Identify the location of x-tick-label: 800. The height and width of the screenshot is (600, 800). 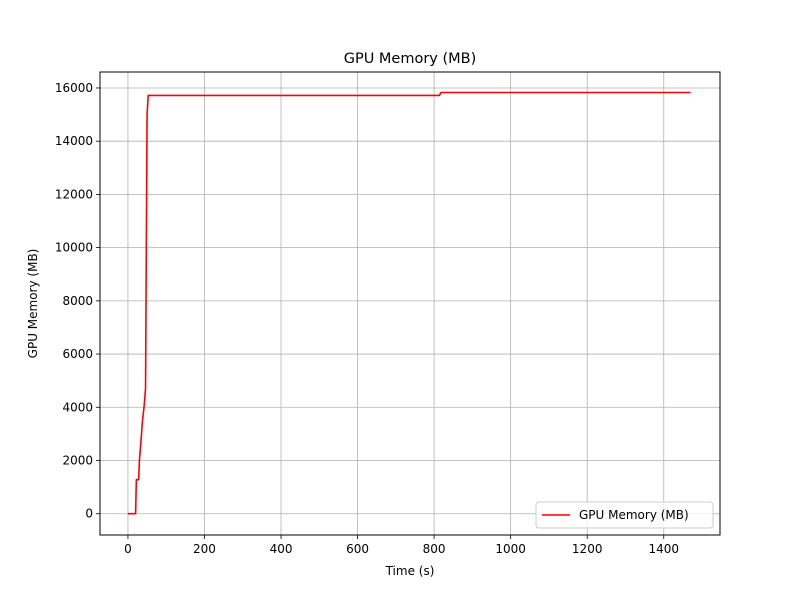
(434, 549).